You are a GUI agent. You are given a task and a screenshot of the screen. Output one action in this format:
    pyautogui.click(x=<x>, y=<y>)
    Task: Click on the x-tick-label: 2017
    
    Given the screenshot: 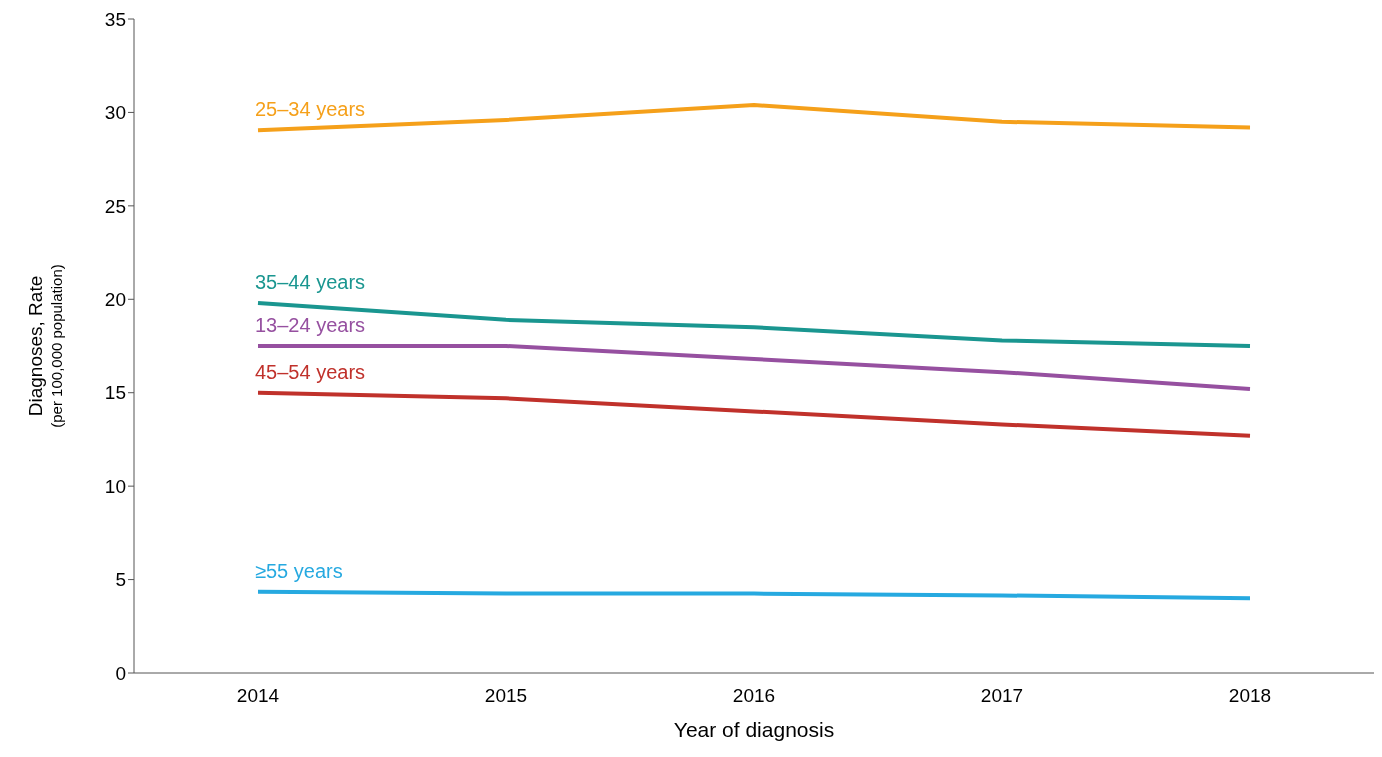 What is the action you would take?
    pyautogui.click(x=1002, y=696)
    